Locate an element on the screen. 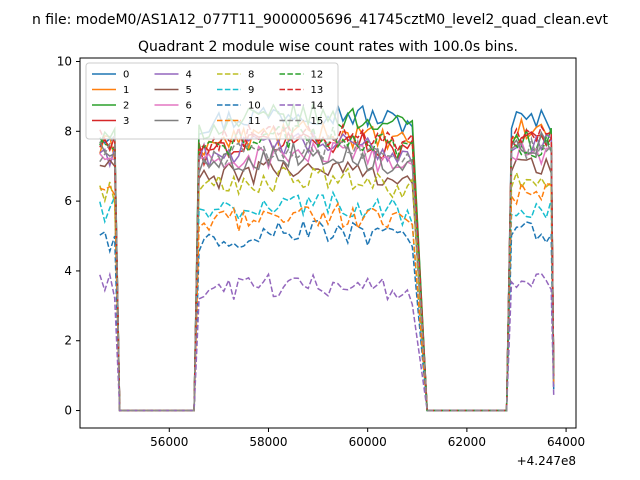 This screenshot has width=640, height=480. x-tick-label: 64000 is located at coordinates (566, 442).